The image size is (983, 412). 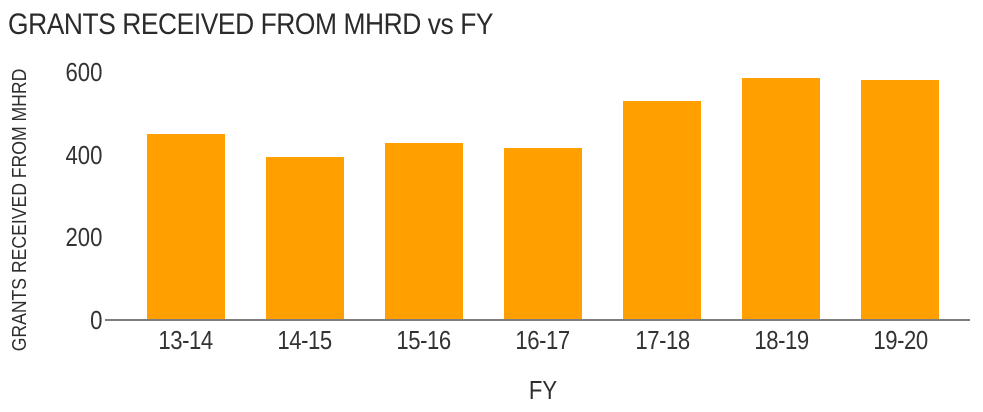 What do you see at coordinates (900, 340) in the screenshot?
I see `x-tick-label-19-20: 19-20` at bounding box center [900, 340].